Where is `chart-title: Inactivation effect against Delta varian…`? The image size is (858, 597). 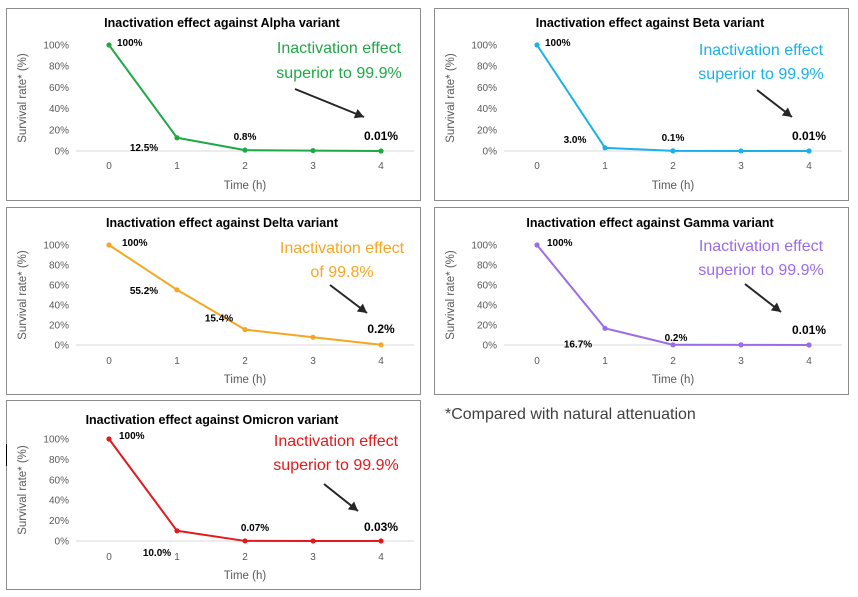
chart-title: Inactivation effect against Delta varian… is located at coordinates (222, 223).